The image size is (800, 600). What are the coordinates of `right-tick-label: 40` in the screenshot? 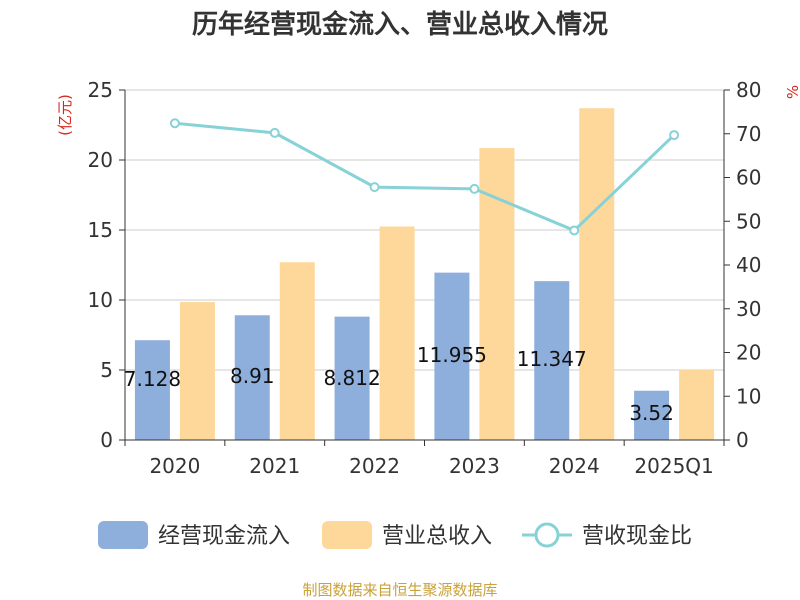 It's located at (748, 265).